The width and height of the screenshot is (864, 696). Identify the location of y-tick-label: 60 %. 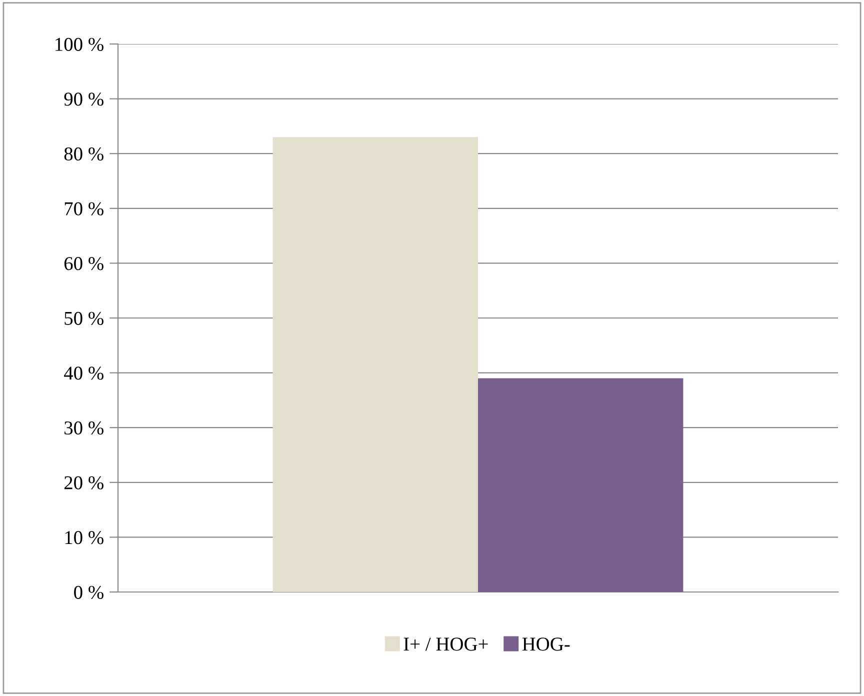
(84, 263).